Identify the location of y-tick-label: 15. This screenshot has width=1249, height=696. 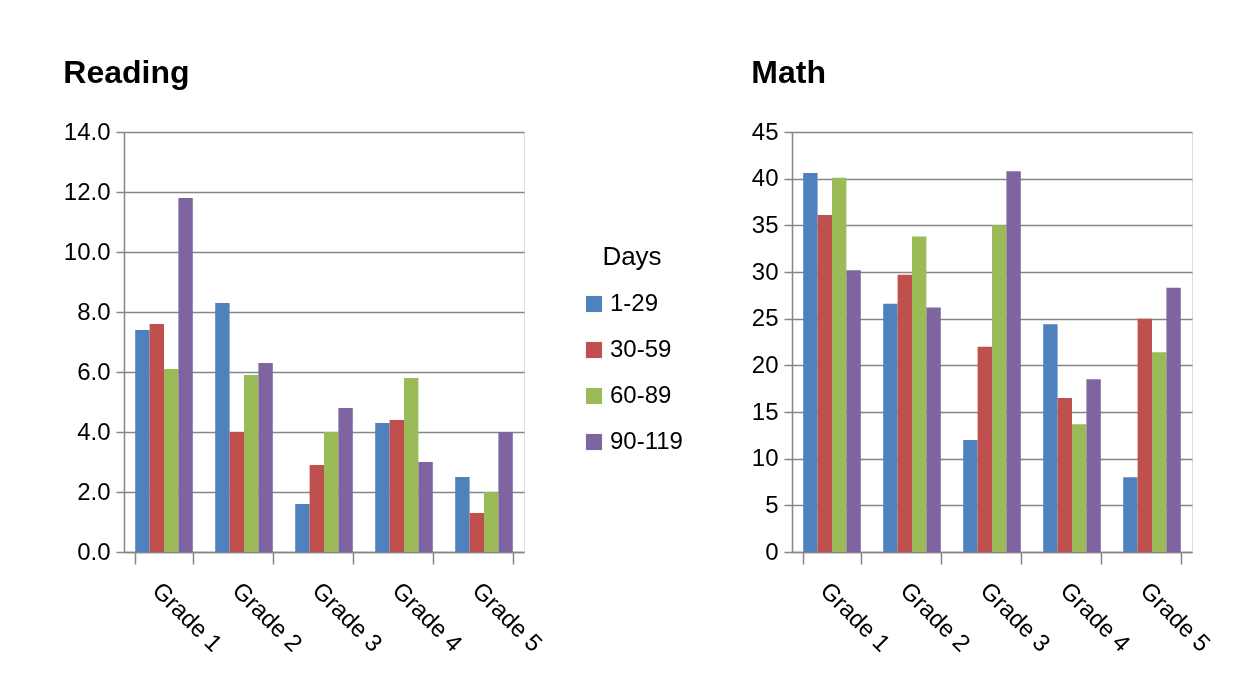
(765, 411).